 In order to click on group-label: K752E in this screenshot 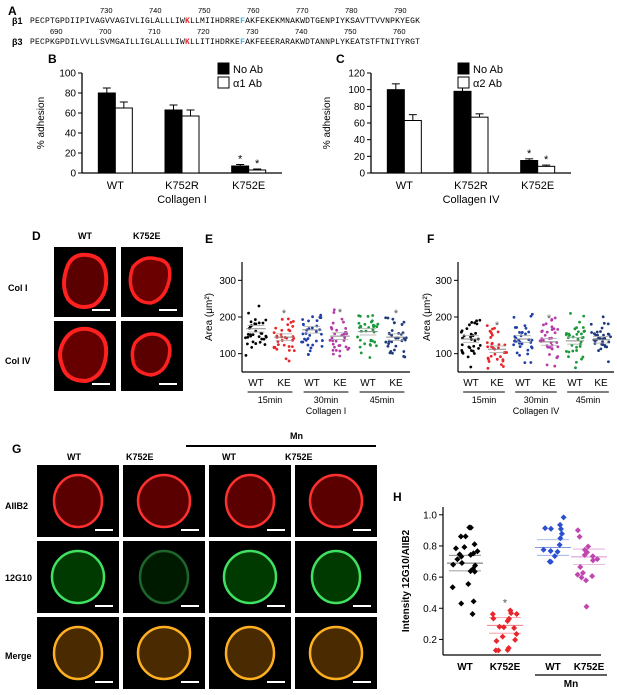, I will do `click(505, 667)`.